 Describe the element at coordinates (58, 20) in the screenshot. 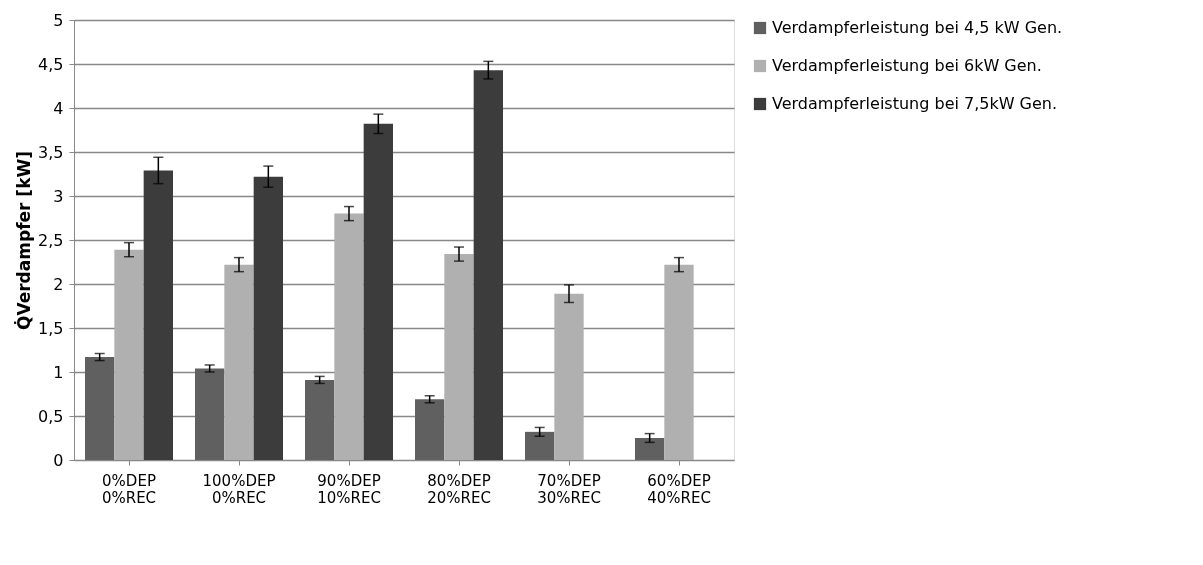

I see `y-tick-label: 5` at that location.